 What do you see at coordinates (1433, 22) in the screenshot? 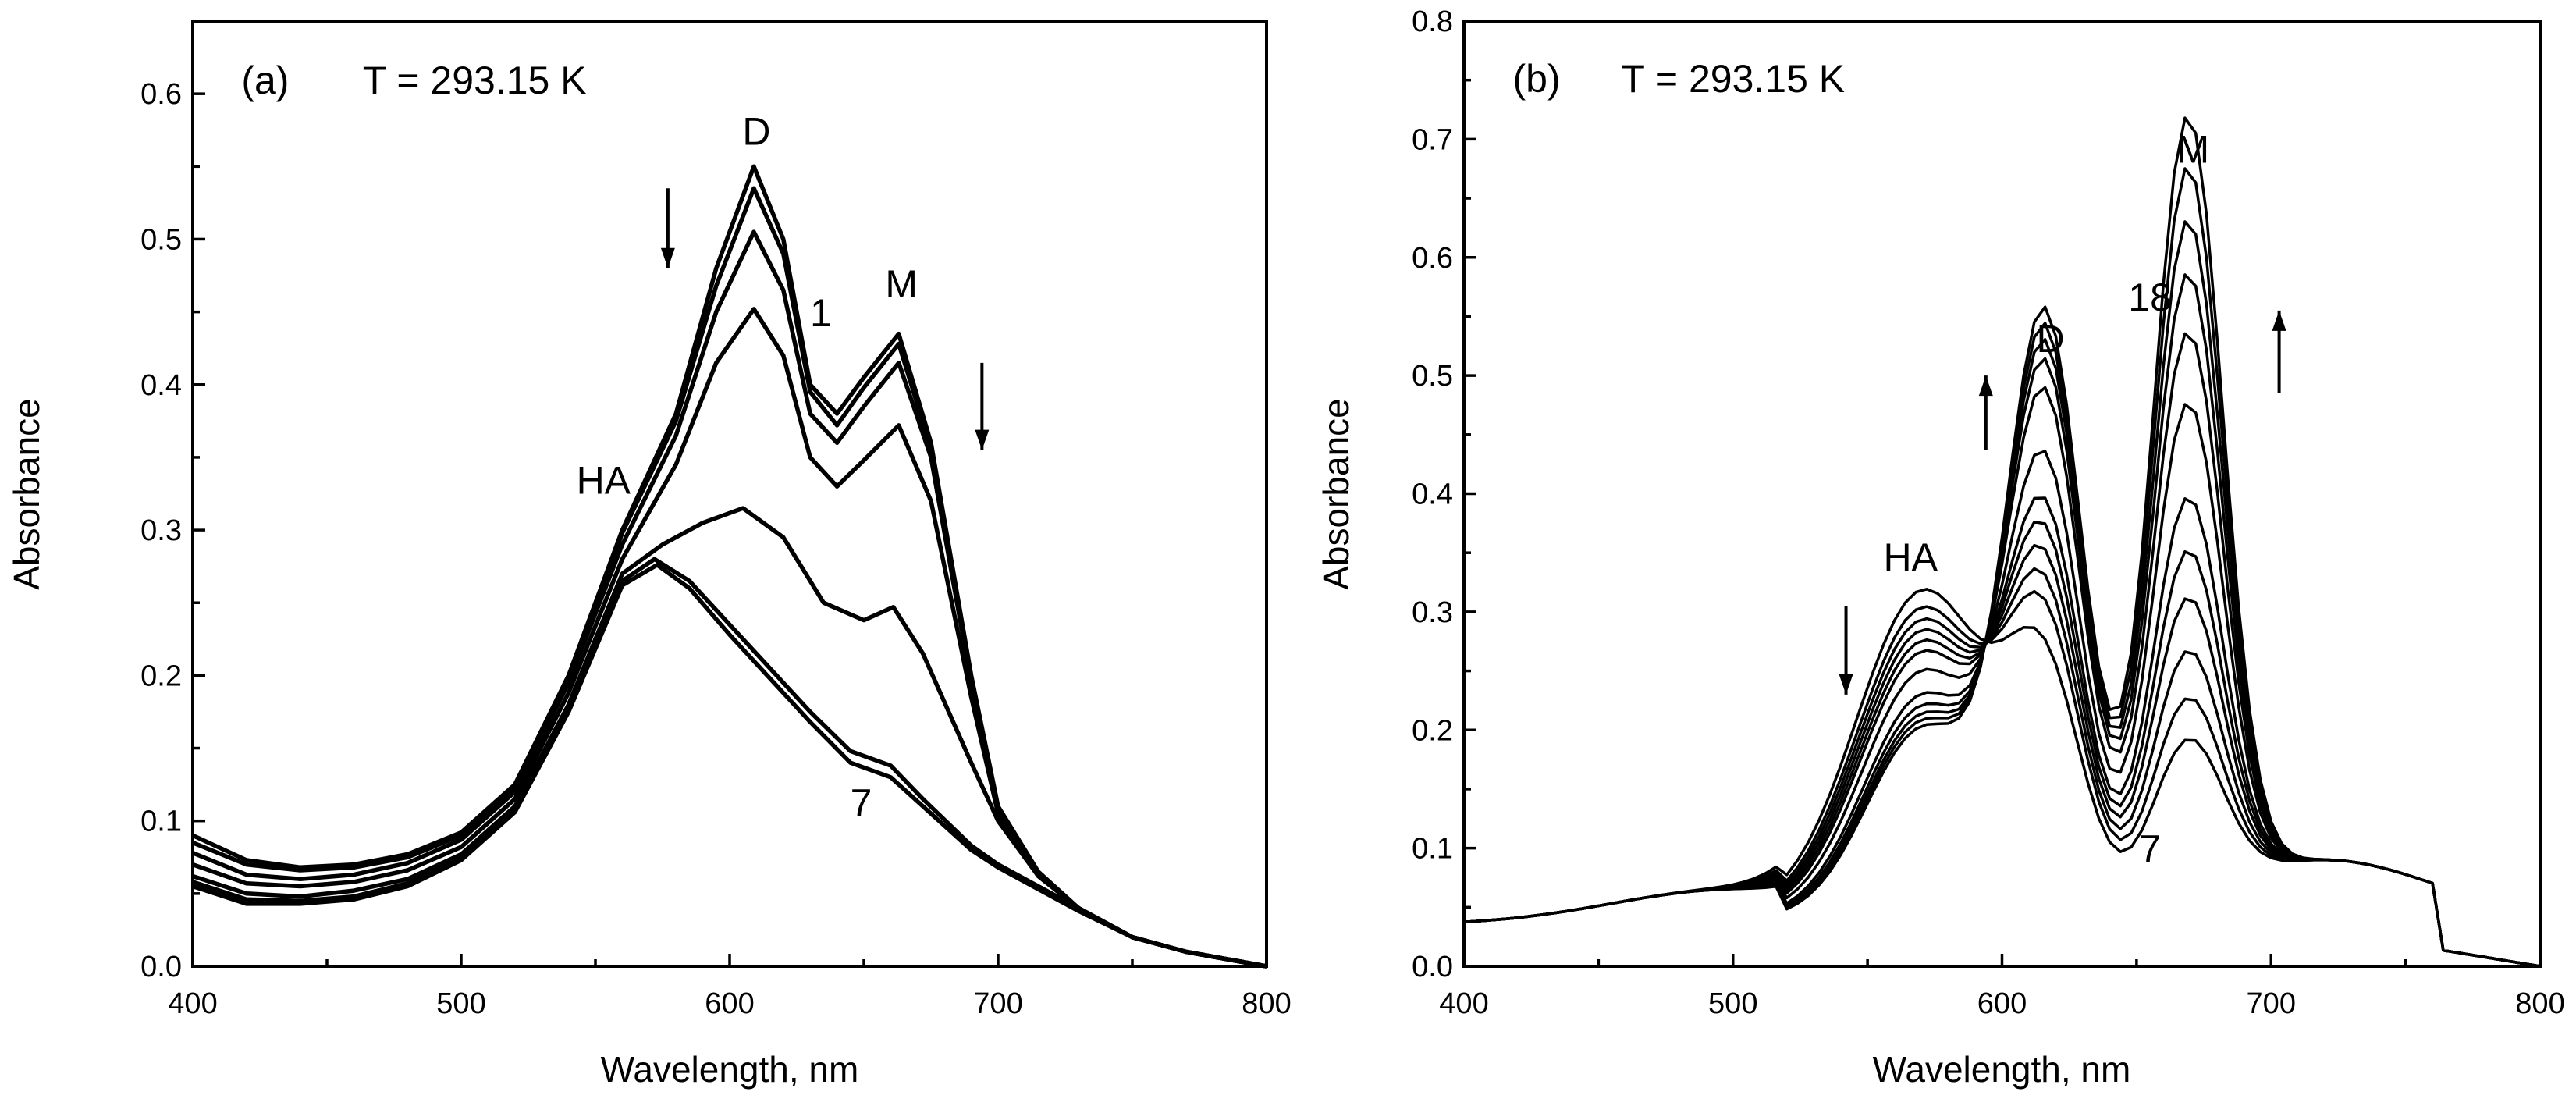
I see `y-tick-label: 0.8` at bounding box center [1433, 22].